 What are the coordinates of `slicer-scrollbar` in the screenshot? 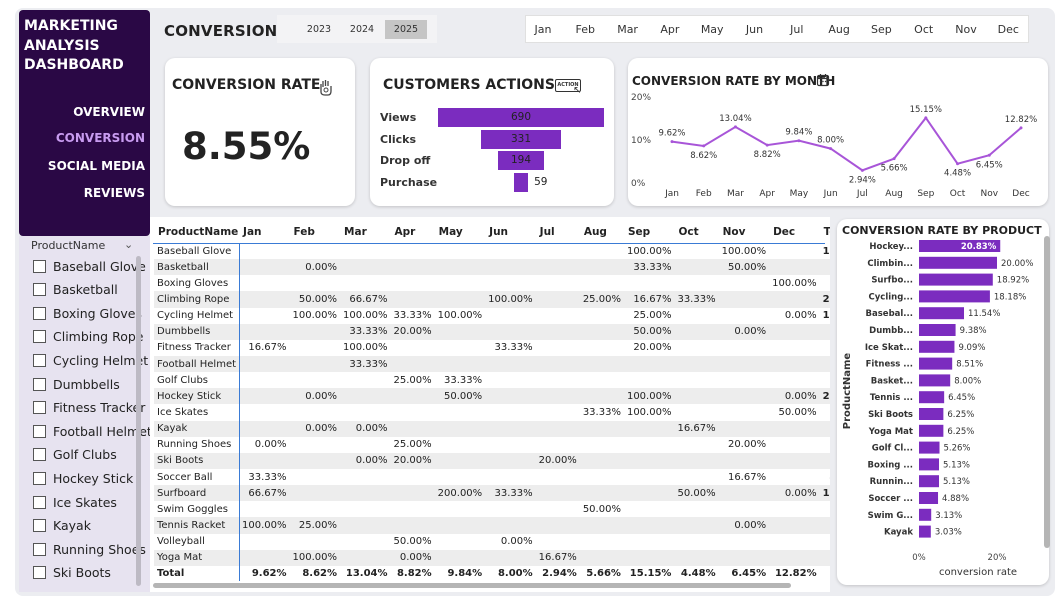 It's located at (138, 421).